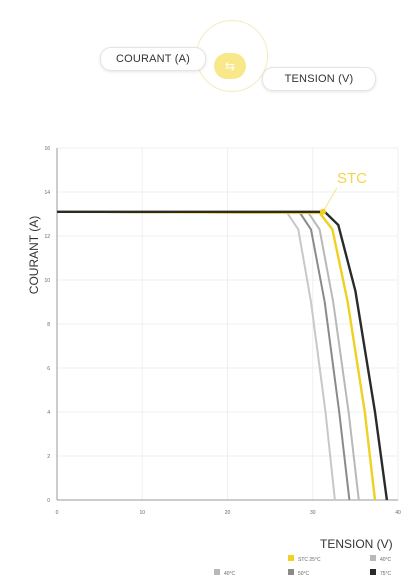 The height and width of the screenshot is (580, 405). What do you see at coordinates (309, 560) in the screenshot?
I see `legend-label: STC 25°C` at bounding box center [309, 560].